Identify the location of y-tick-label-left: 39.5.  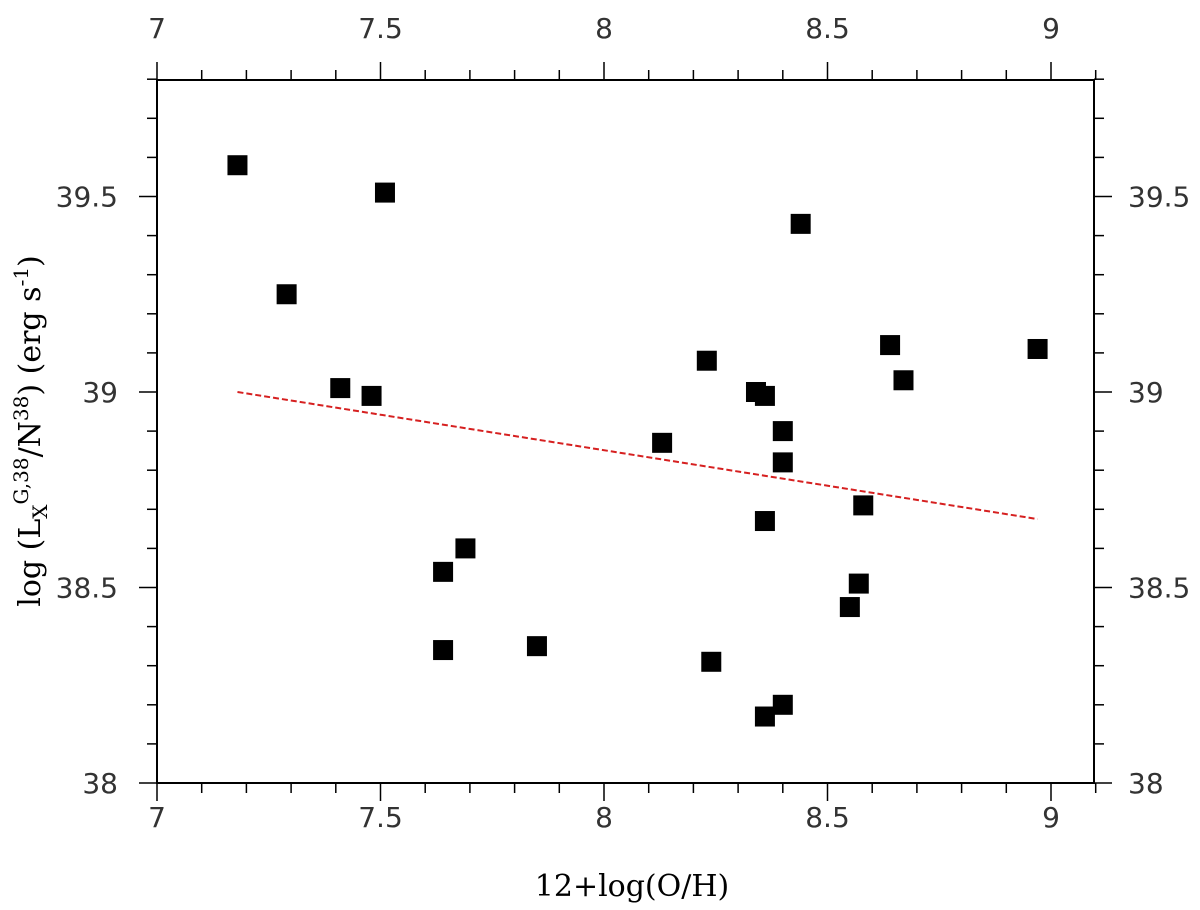
(87, 197).